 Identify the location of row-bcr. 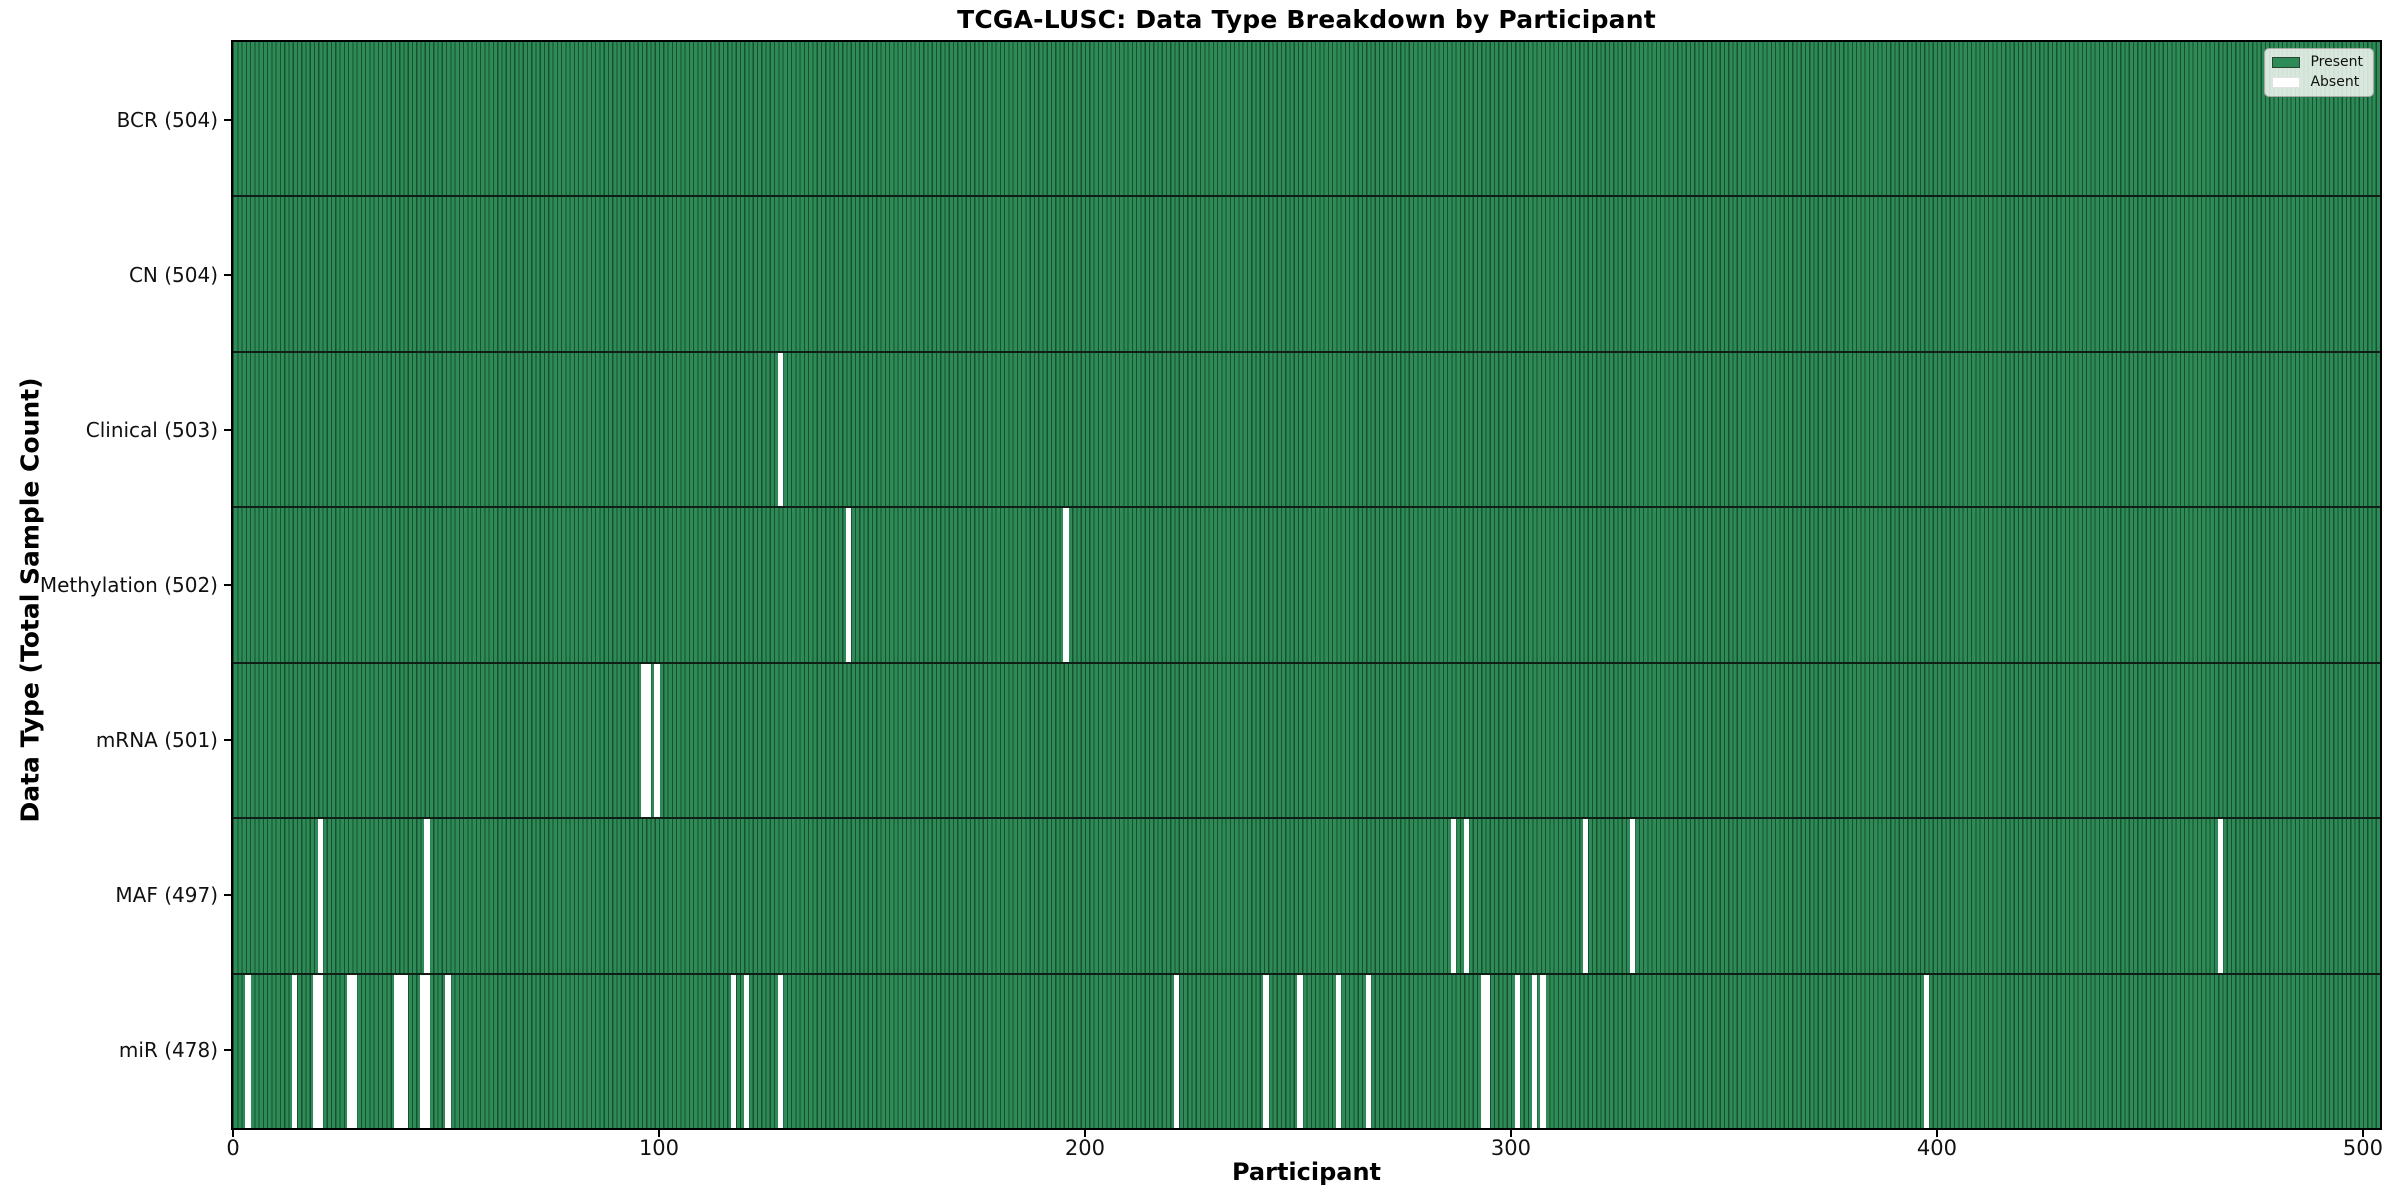
(1306, 118).